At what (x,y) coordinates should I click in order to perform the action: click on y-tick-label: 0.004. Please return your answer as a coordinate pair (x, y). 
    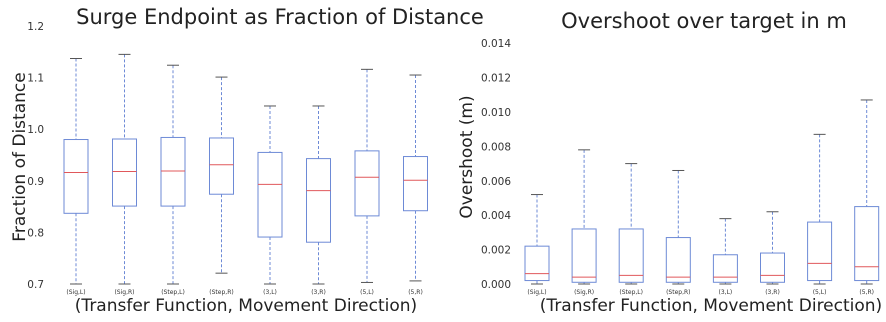
    Looking at the image, I should click on (496, 216).